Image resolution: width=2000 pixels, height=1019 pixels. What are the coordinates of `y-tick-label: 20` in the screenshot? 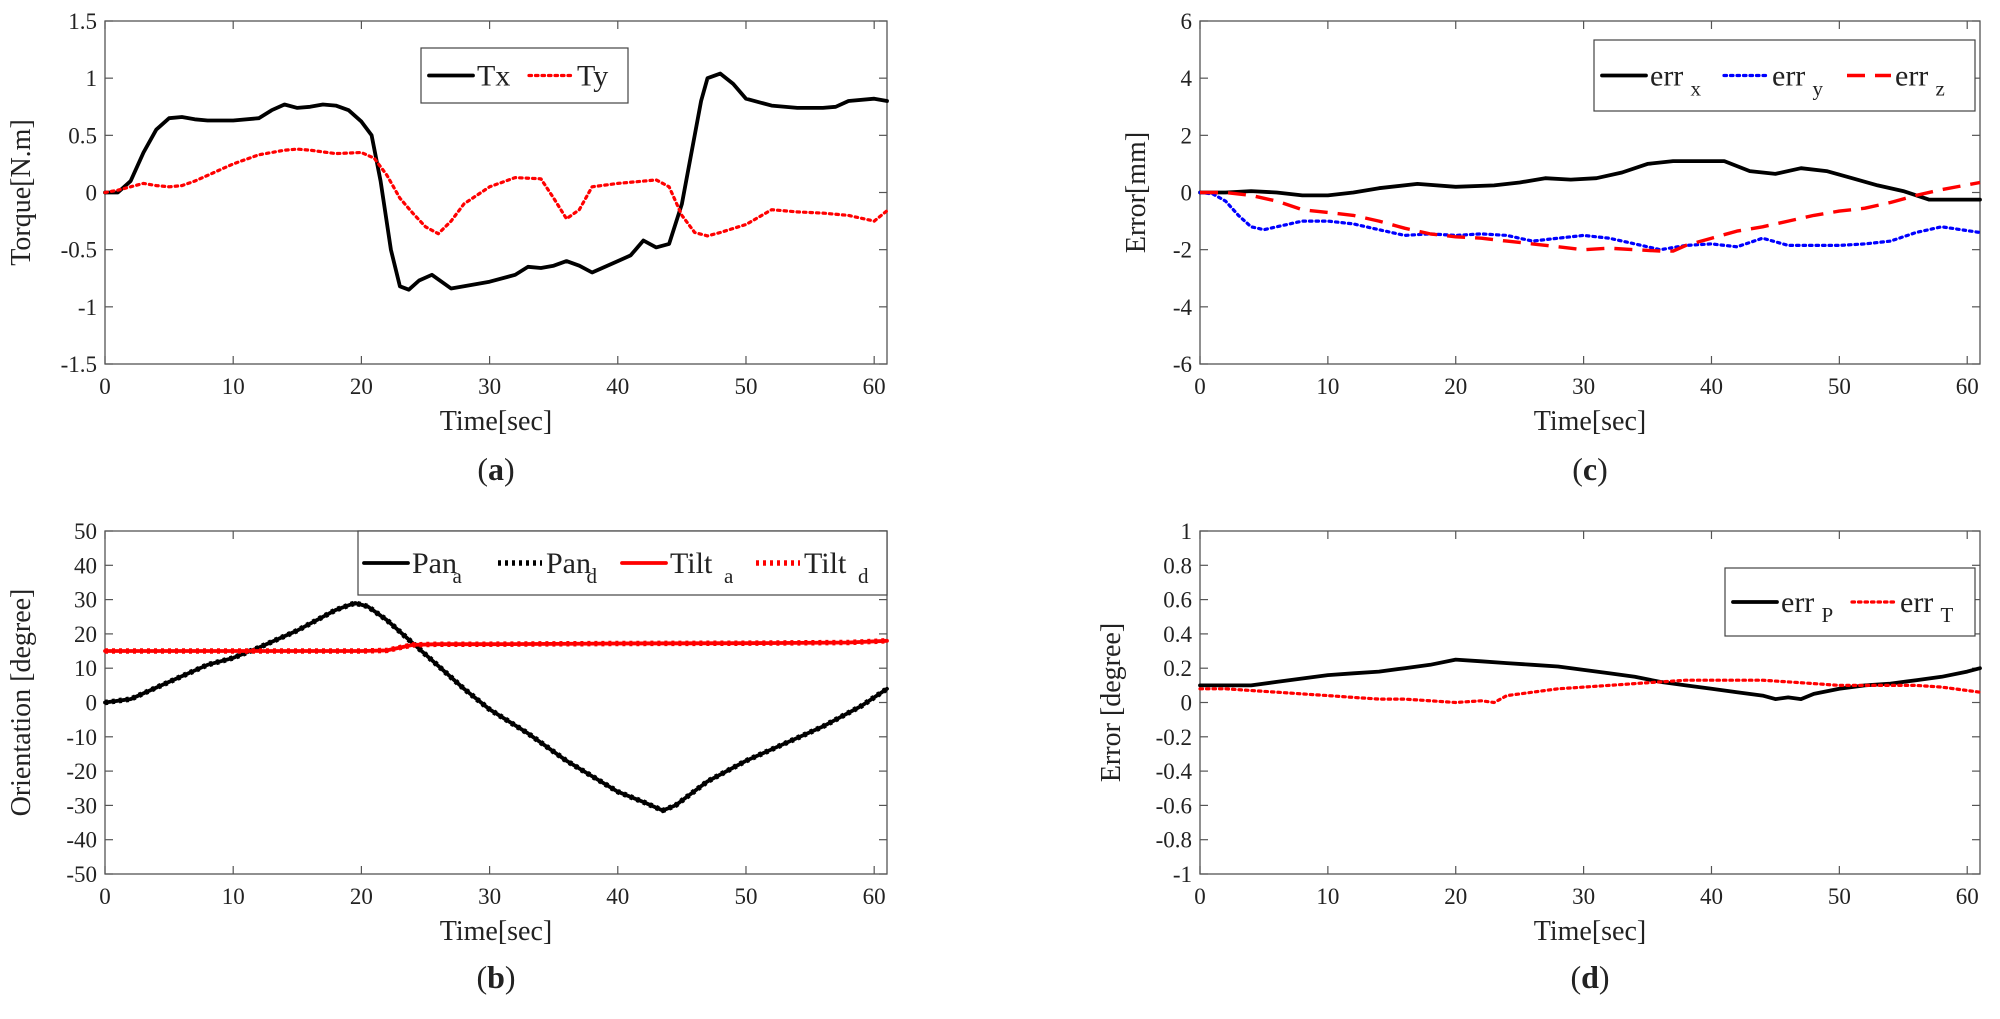 It's located at (85, 634).